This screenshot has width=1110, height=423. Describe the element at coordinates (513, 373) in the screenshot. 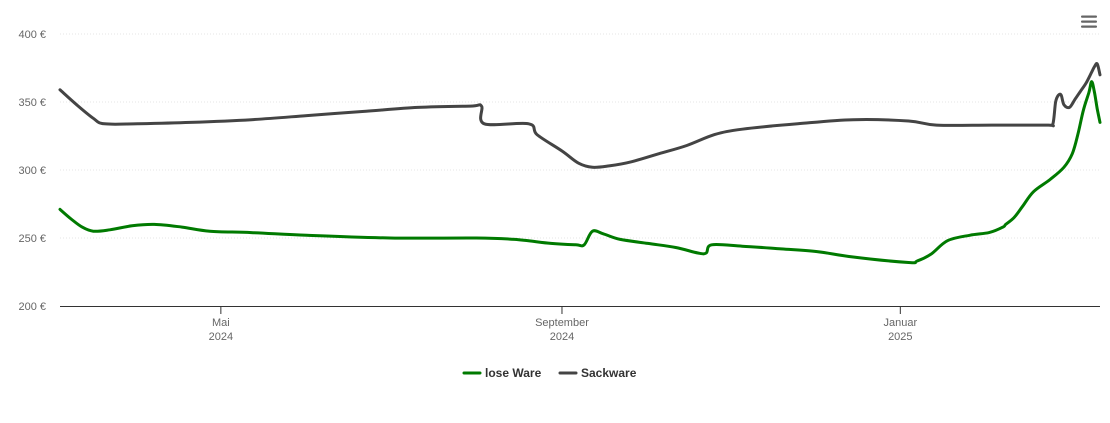

I see `legend-label: lose Ware` at that location.